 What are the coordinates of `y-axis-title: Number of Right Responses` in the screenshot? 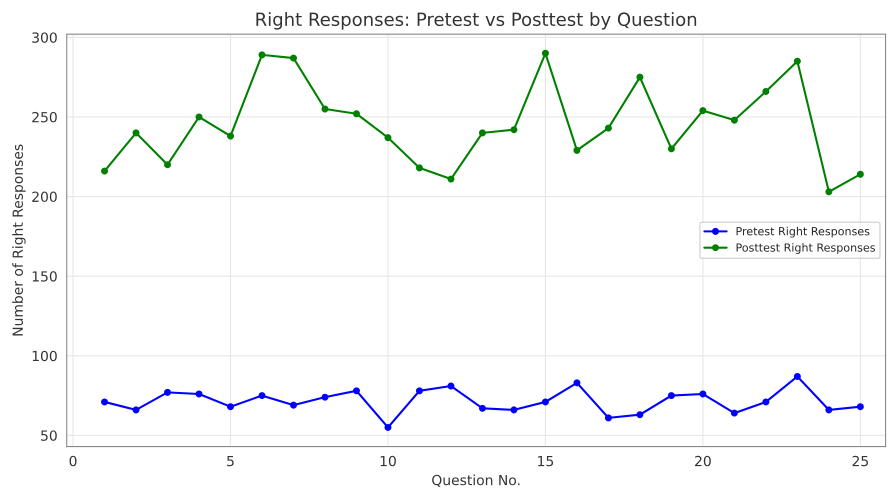 It's located at (19, 240).